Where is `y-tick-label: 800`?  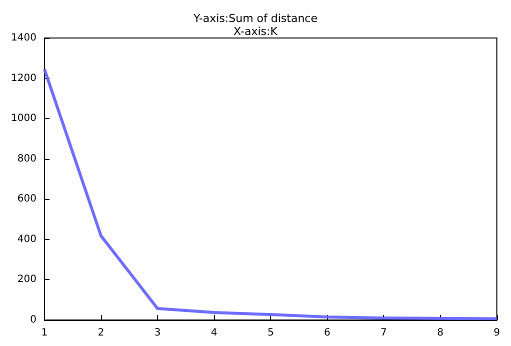 y-tick-label: 800 is located at coordinates (26, 158).